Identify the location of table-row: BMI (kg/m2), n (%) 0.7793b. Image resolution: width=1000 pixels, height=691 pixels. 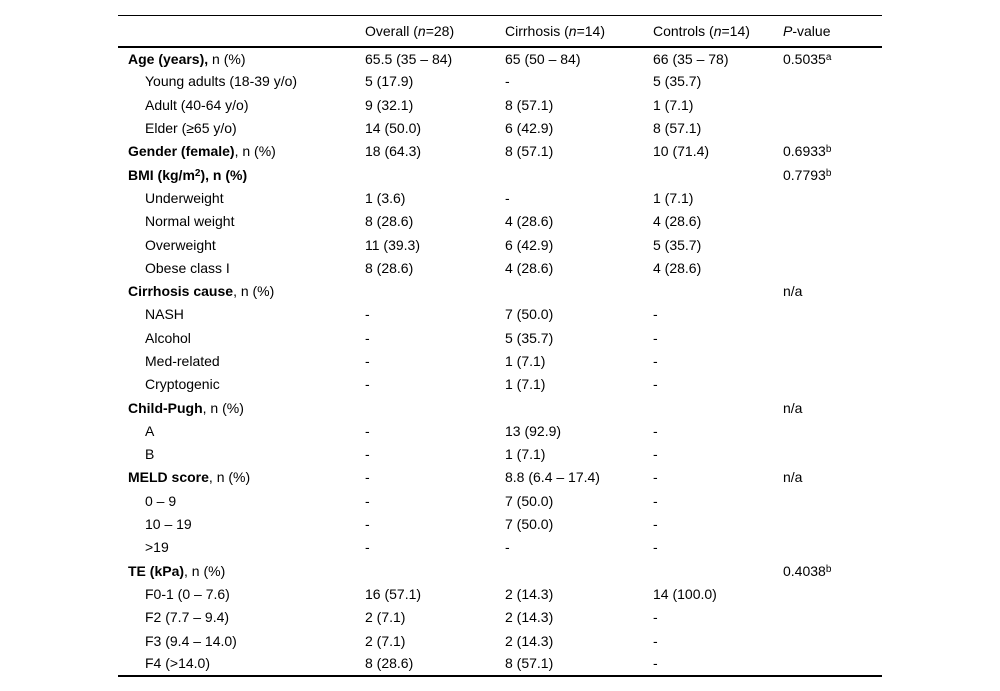
(500, 174).